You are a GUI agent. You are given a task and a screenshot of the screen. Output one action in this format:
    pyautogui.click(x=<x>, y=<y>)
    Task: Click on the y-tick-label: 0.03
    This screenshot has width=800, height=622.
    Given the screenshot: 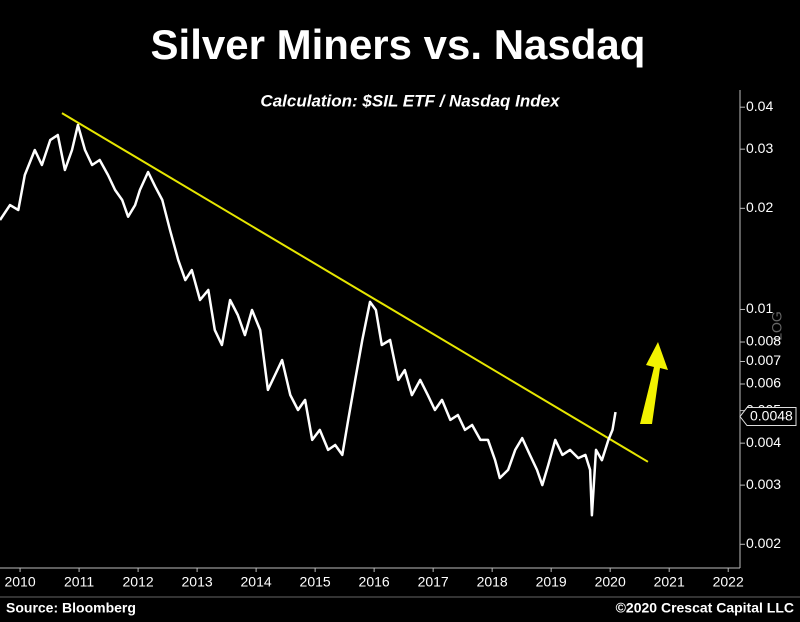 What is the action you would take?
    pyautogui.click(x=759, y=148)
    